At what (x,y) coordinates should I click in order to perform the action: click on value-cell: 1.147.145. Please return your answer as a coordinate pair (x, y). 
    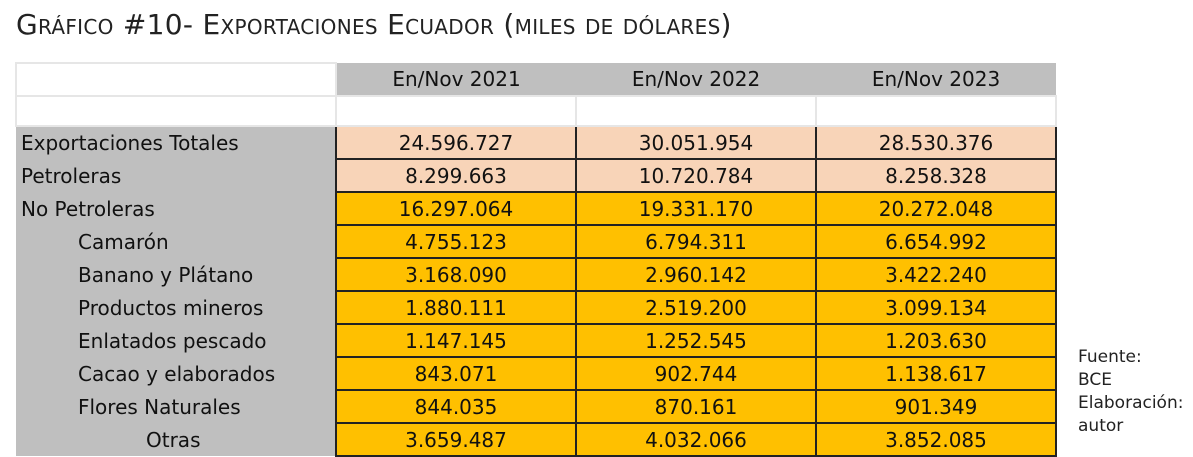
    Looking at the image, I should click on (456, 340).